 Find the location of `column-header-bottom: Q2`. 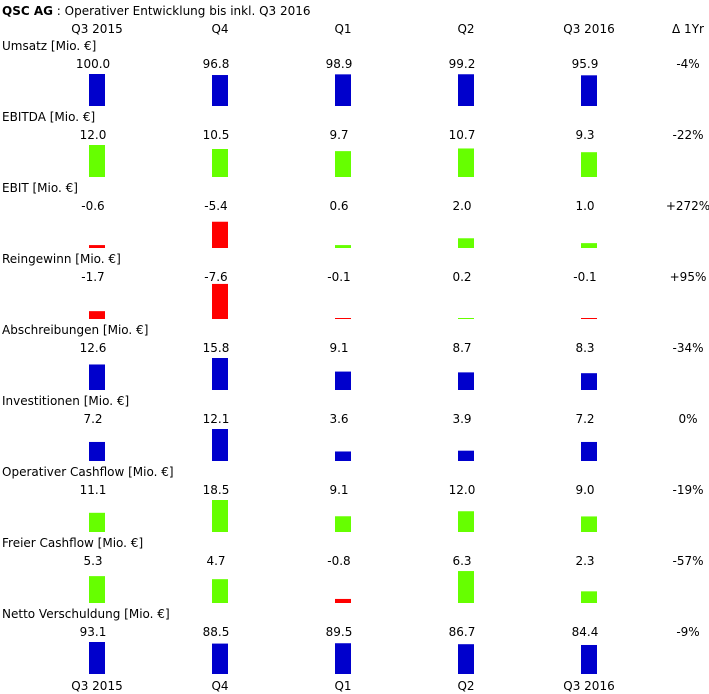

column-header-bottom: Q2 is located at coordinates (465, 686).